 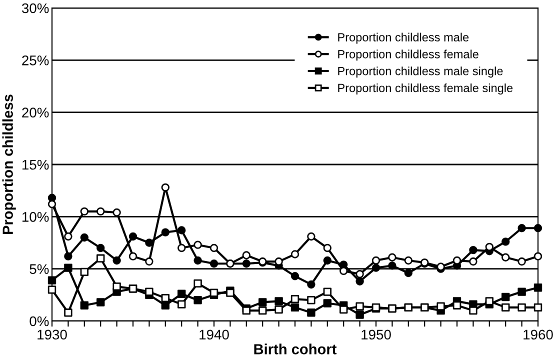 What do you see at coordinates (403, 38) in the screenshot?
I see `legend-label: Proportion childless male` at bounding box center [403, 38].